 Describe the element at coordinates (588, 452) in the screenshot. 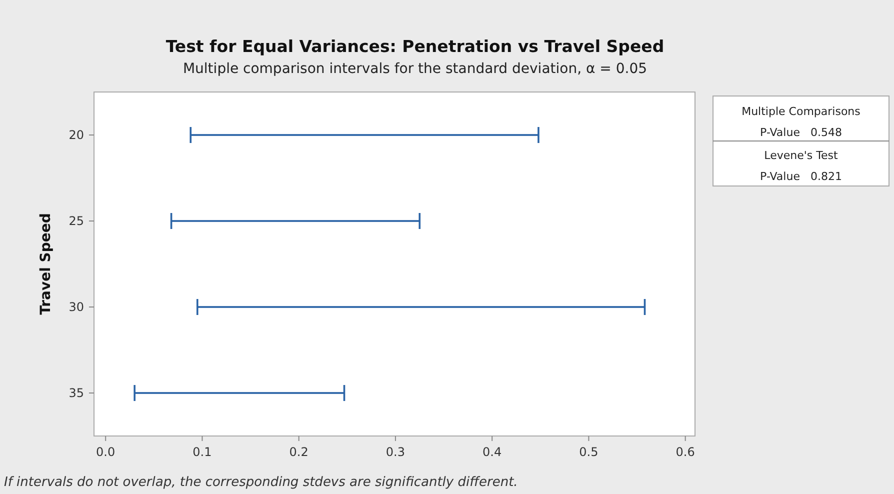

I see `x-tick-label: 0.5` at that location.